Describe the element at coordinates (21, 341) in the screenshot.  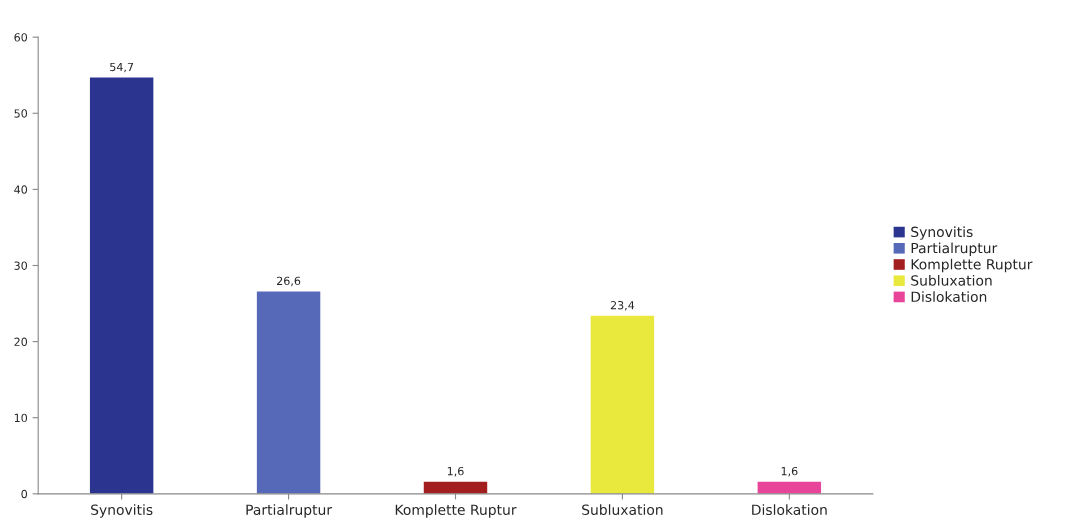
I see `y-tick-label: 20` at that location.